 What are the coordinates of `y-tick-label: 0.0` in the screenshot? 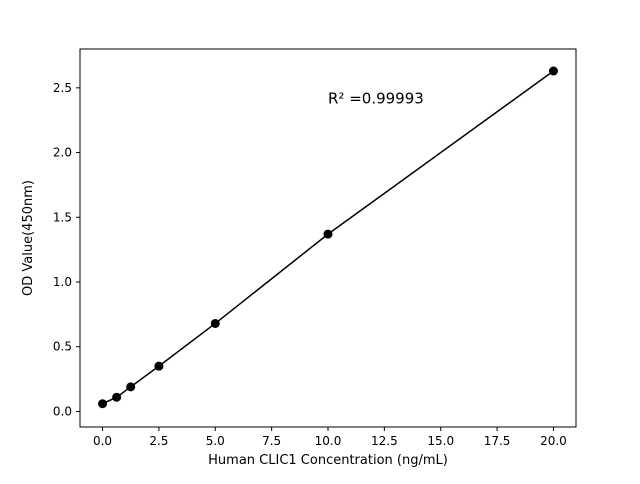 It's located at (62, 411).